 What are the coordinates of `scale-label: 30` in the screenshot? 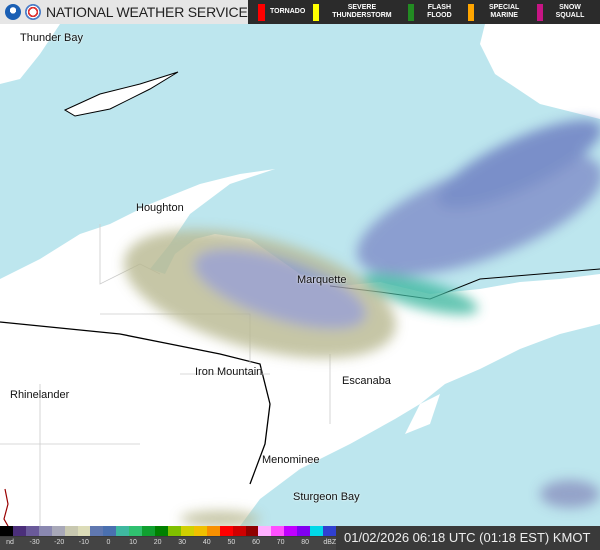 It's located at (182, 542).